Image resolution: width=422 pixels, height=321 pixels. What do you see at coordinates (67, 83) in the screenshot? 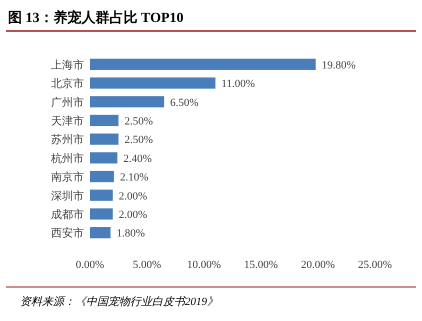
I see `y-tick-label: 北京市` at bounding box center [67, 83].